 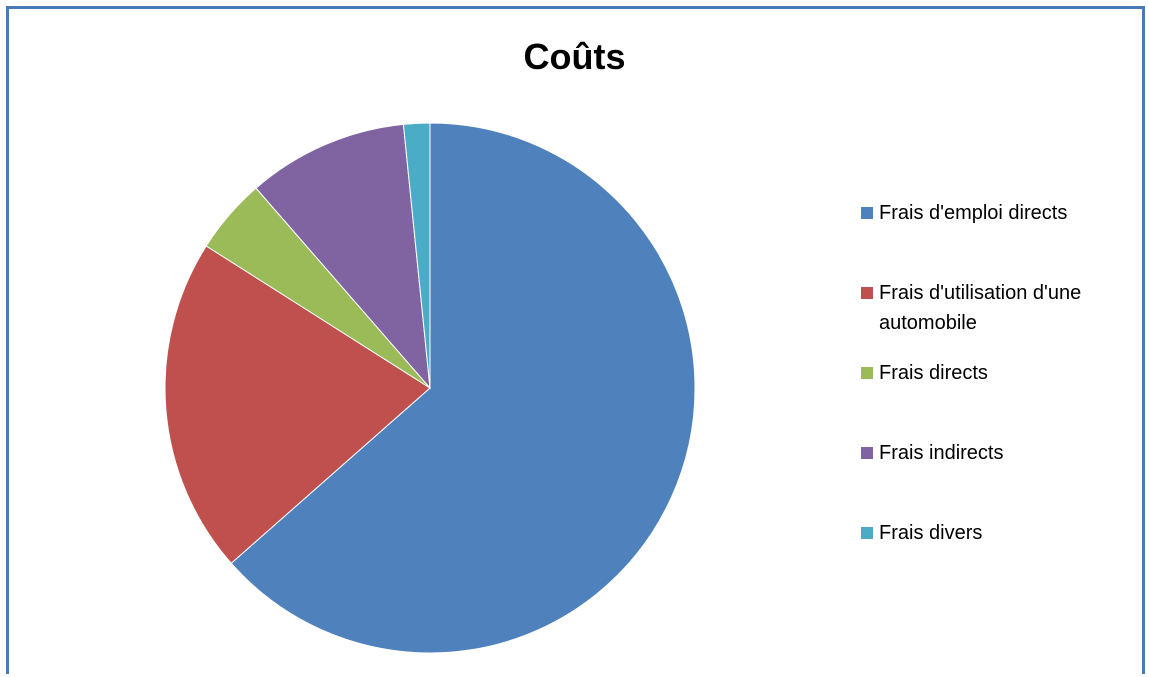 I want to click on legend-label: Frais indirects, so click(x=941, y=453).